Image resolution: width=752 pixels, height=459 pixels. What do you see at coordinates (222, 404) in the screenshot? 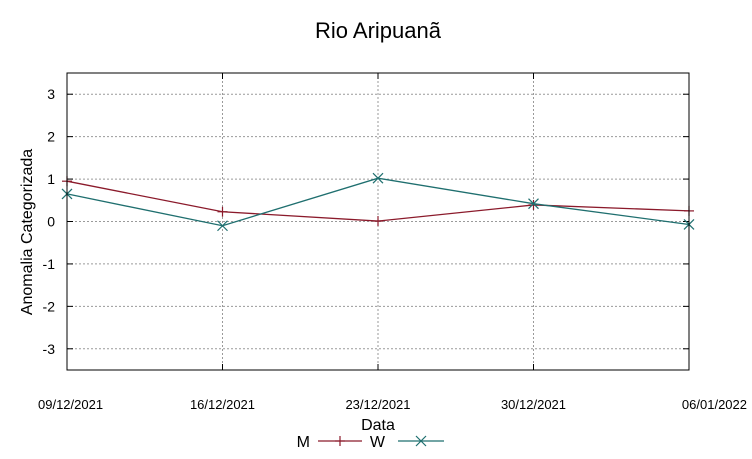
I see `x-tick-label: 16/12/2021` at bounding box center [222, 404].